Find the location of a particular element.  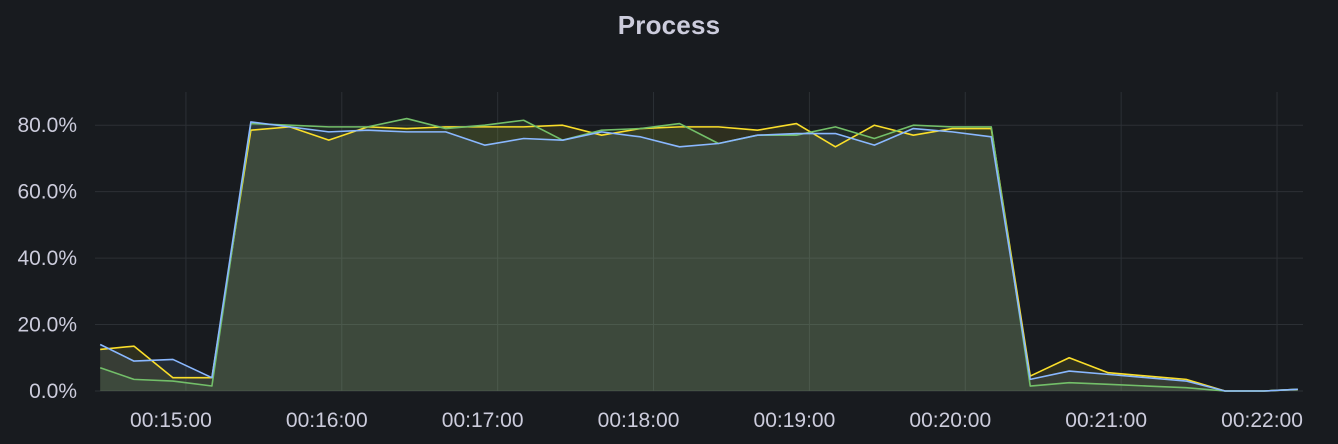

x-tick-label: 00:20:00 is located at coordinates (950, 420).